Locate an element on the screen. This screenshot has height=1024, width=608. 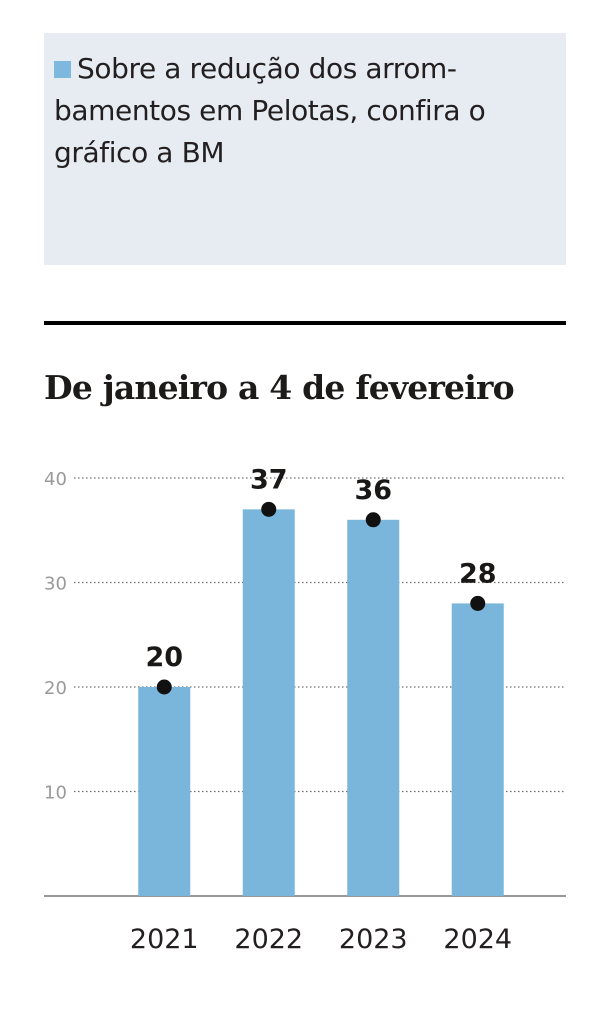
y-tick-label: 30 is located at coordinates (55, 584).